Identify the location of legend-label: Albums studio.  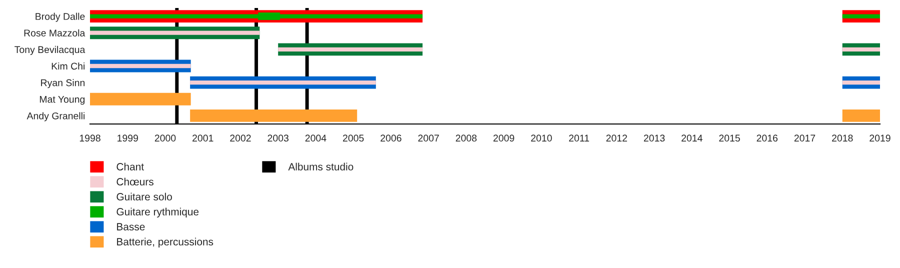
(321, 166).